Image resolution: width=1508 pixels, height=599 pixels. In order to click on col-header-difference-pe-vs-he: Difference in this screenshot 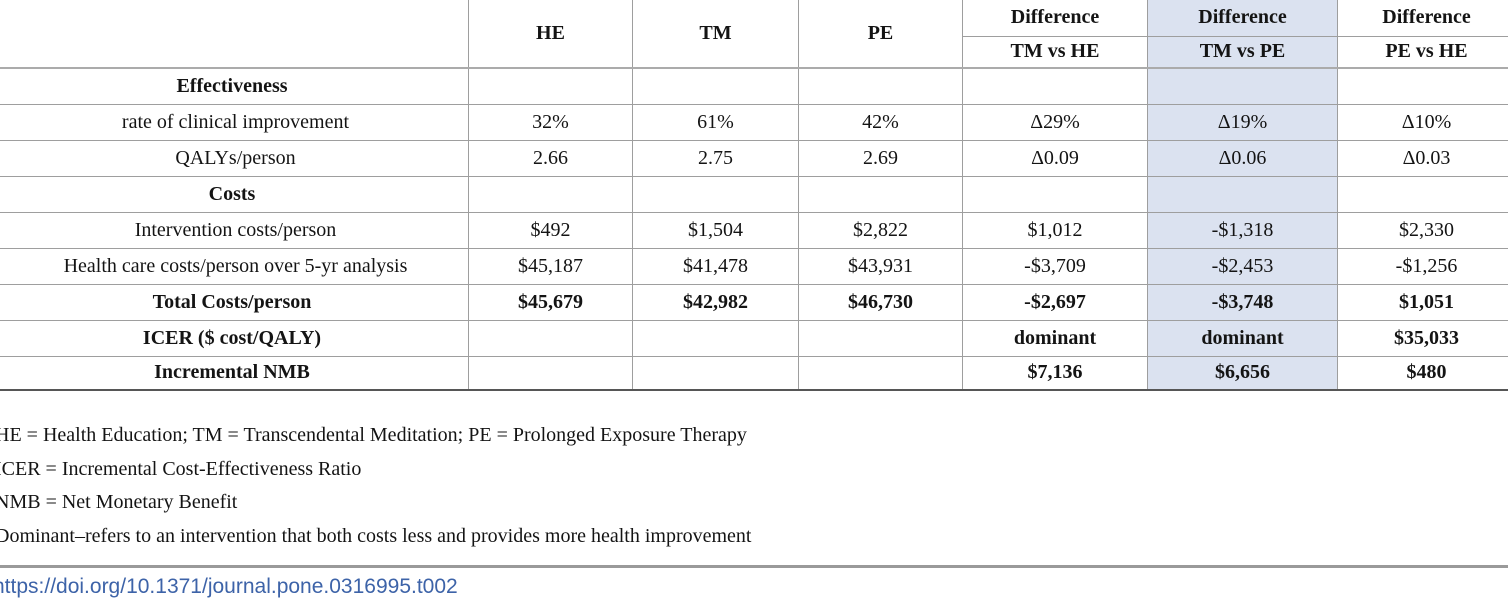, I will do `click(1423, 18)`.